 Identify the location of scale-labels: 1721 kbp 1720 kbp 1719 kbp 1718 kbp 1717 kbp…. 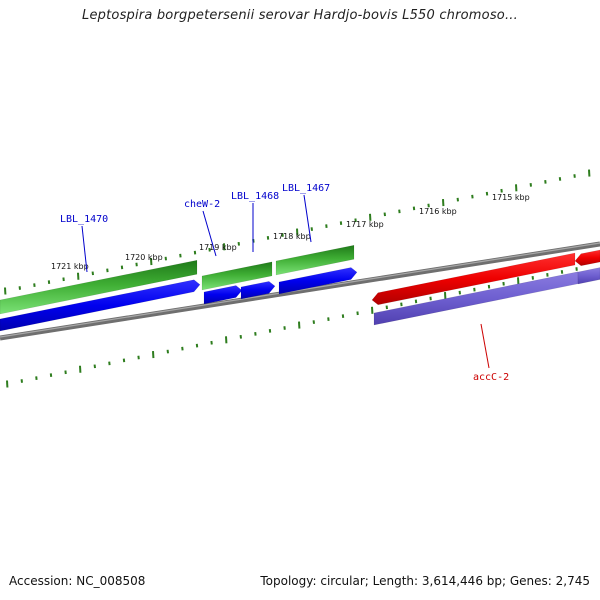
(290, 232).